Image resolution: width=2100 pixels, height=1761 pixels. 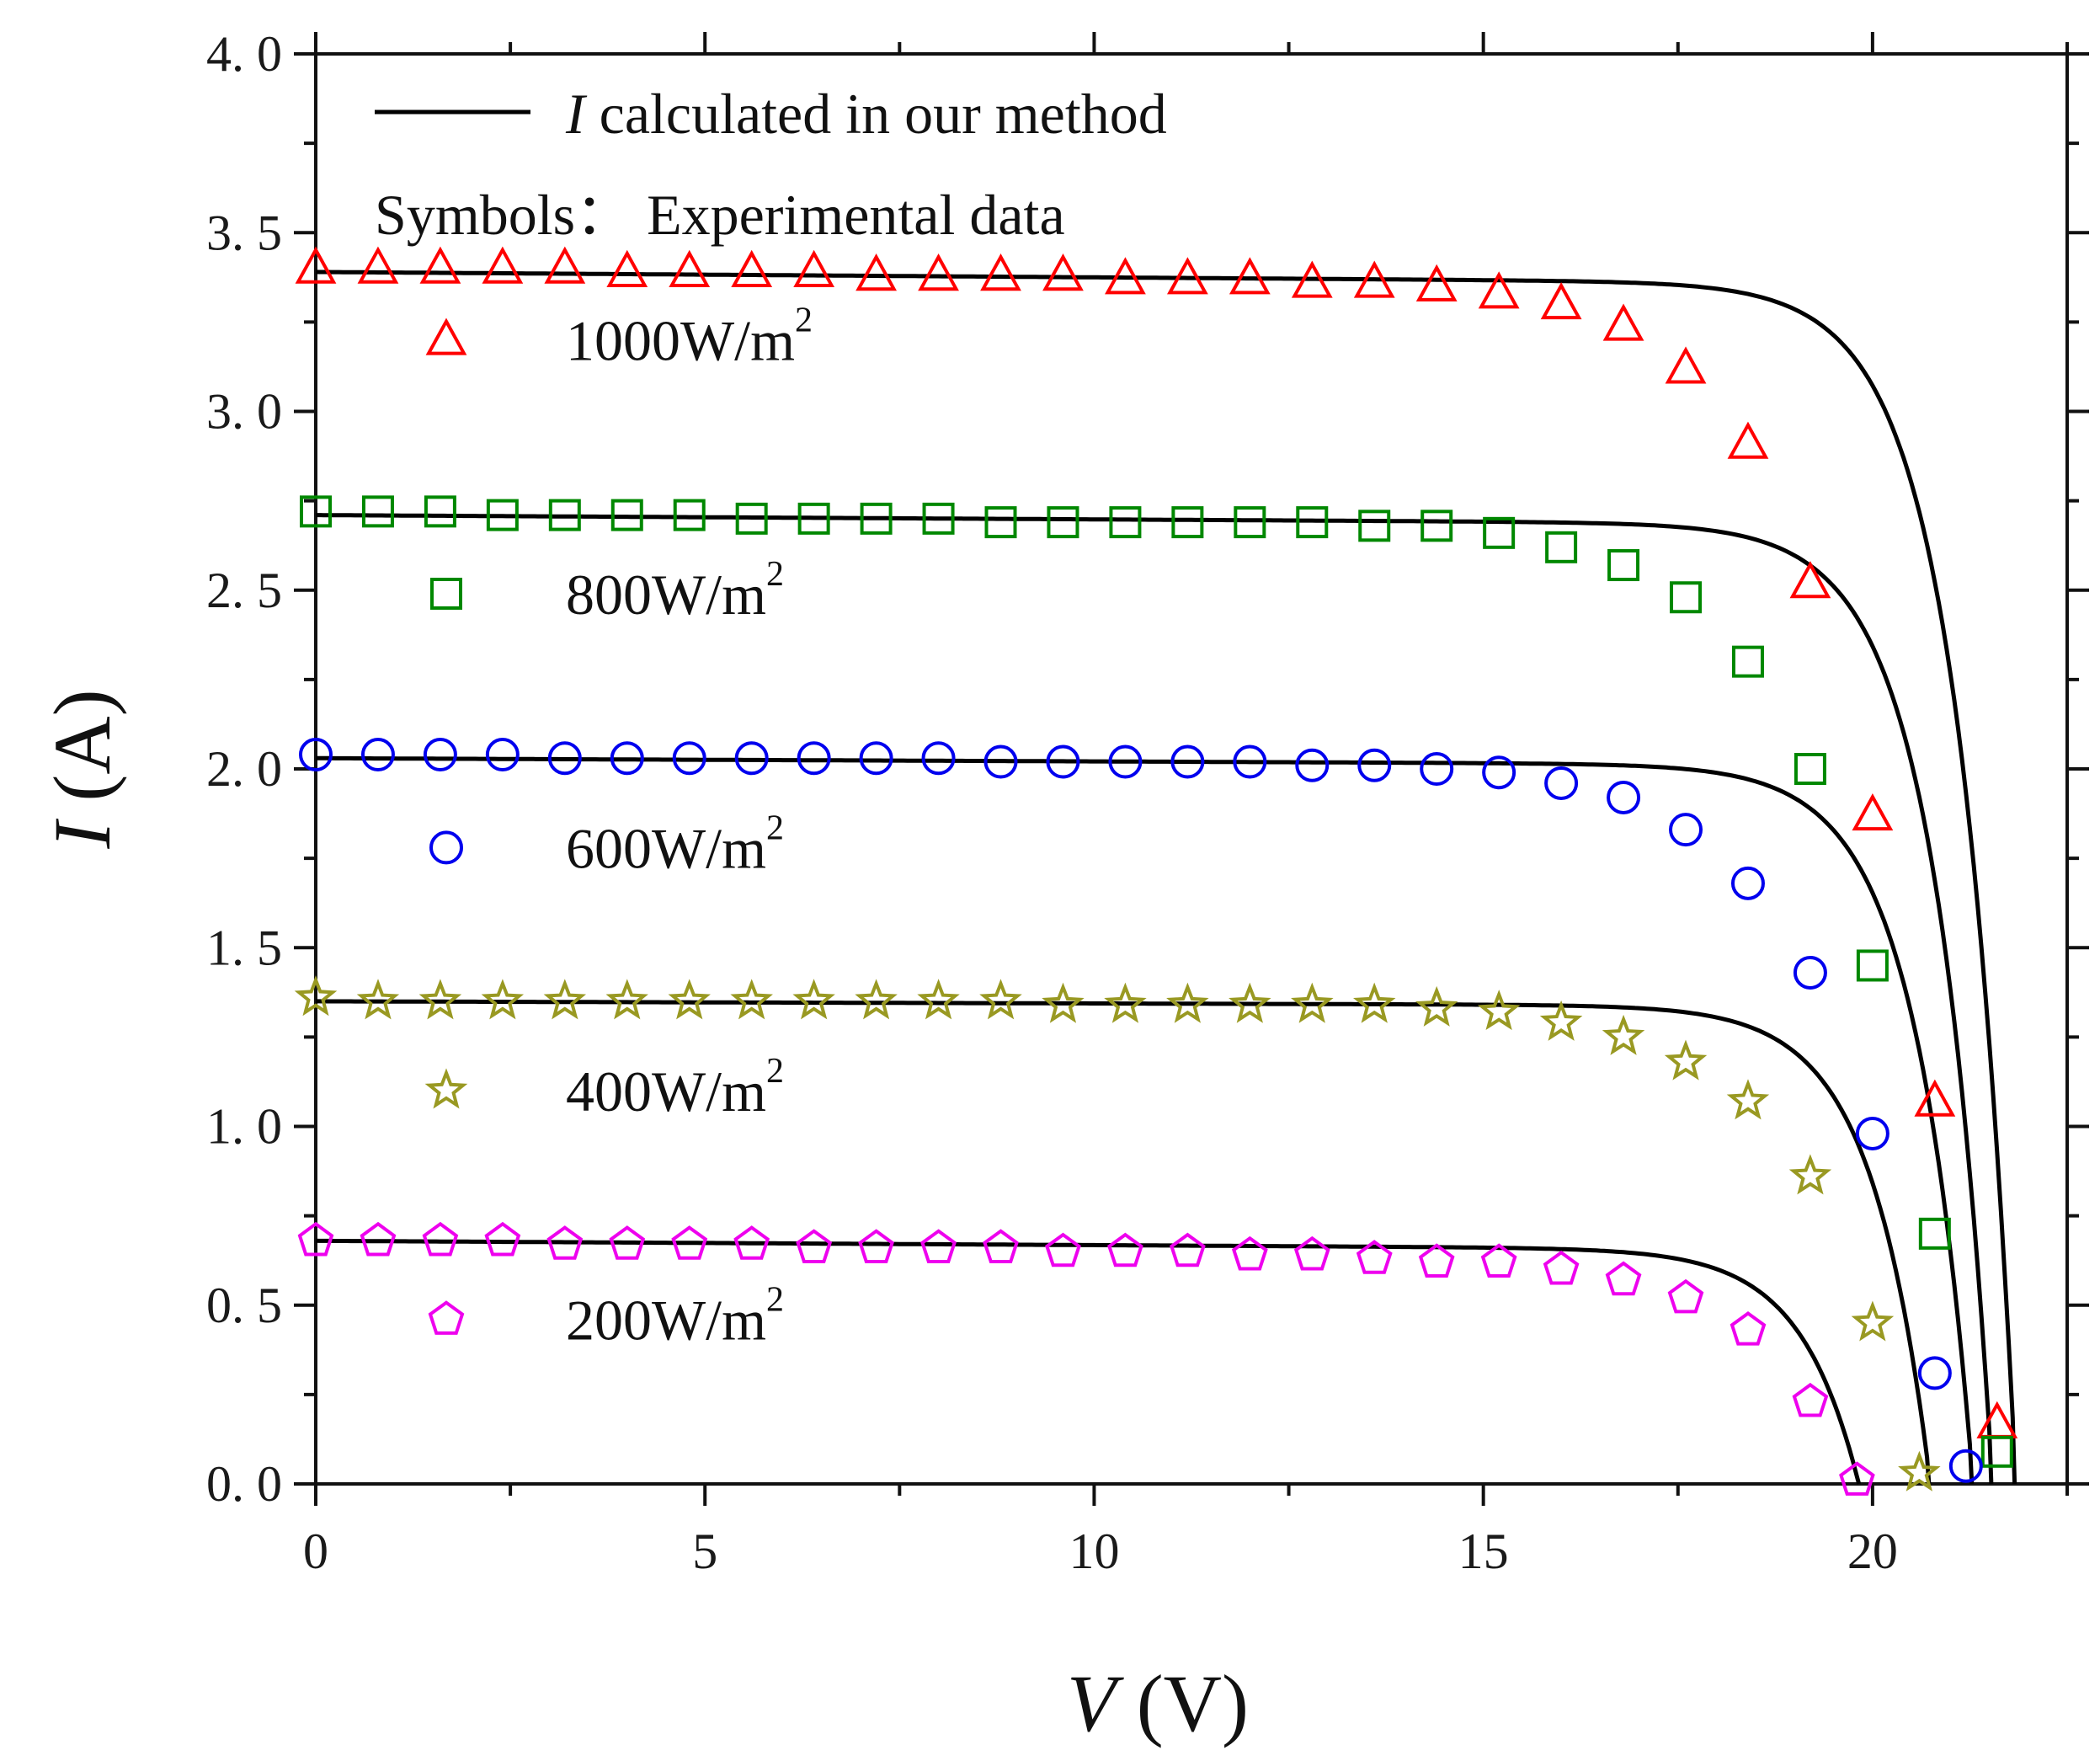 What do you see at coordinates (82, 755) in the screenshot?
I see `y-axis-label-rest: (A)` at bounding box center [82, 755].